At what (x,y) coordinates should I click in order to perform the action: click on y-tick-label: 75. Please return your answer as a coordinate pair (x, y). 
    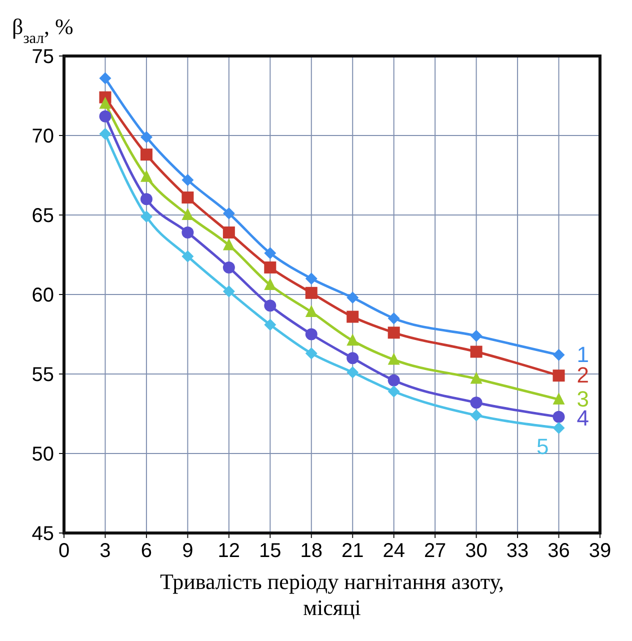
    Looking at the image, I should click on (43, 57).